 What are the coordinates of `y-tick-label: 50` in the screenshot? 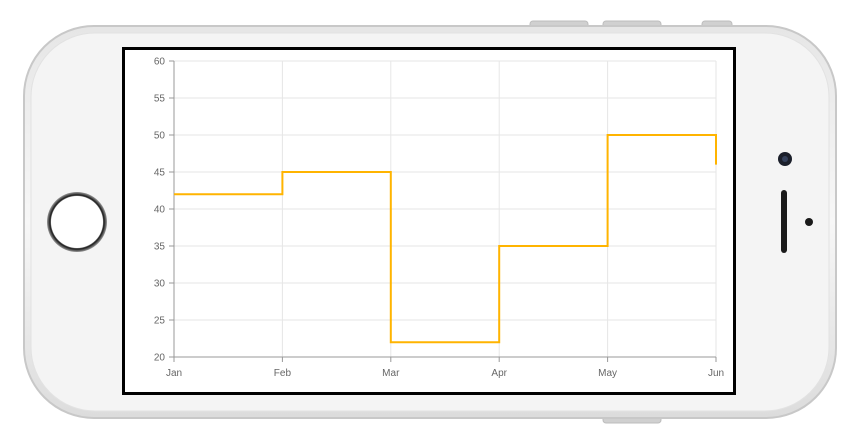 It's located at (160, 136).